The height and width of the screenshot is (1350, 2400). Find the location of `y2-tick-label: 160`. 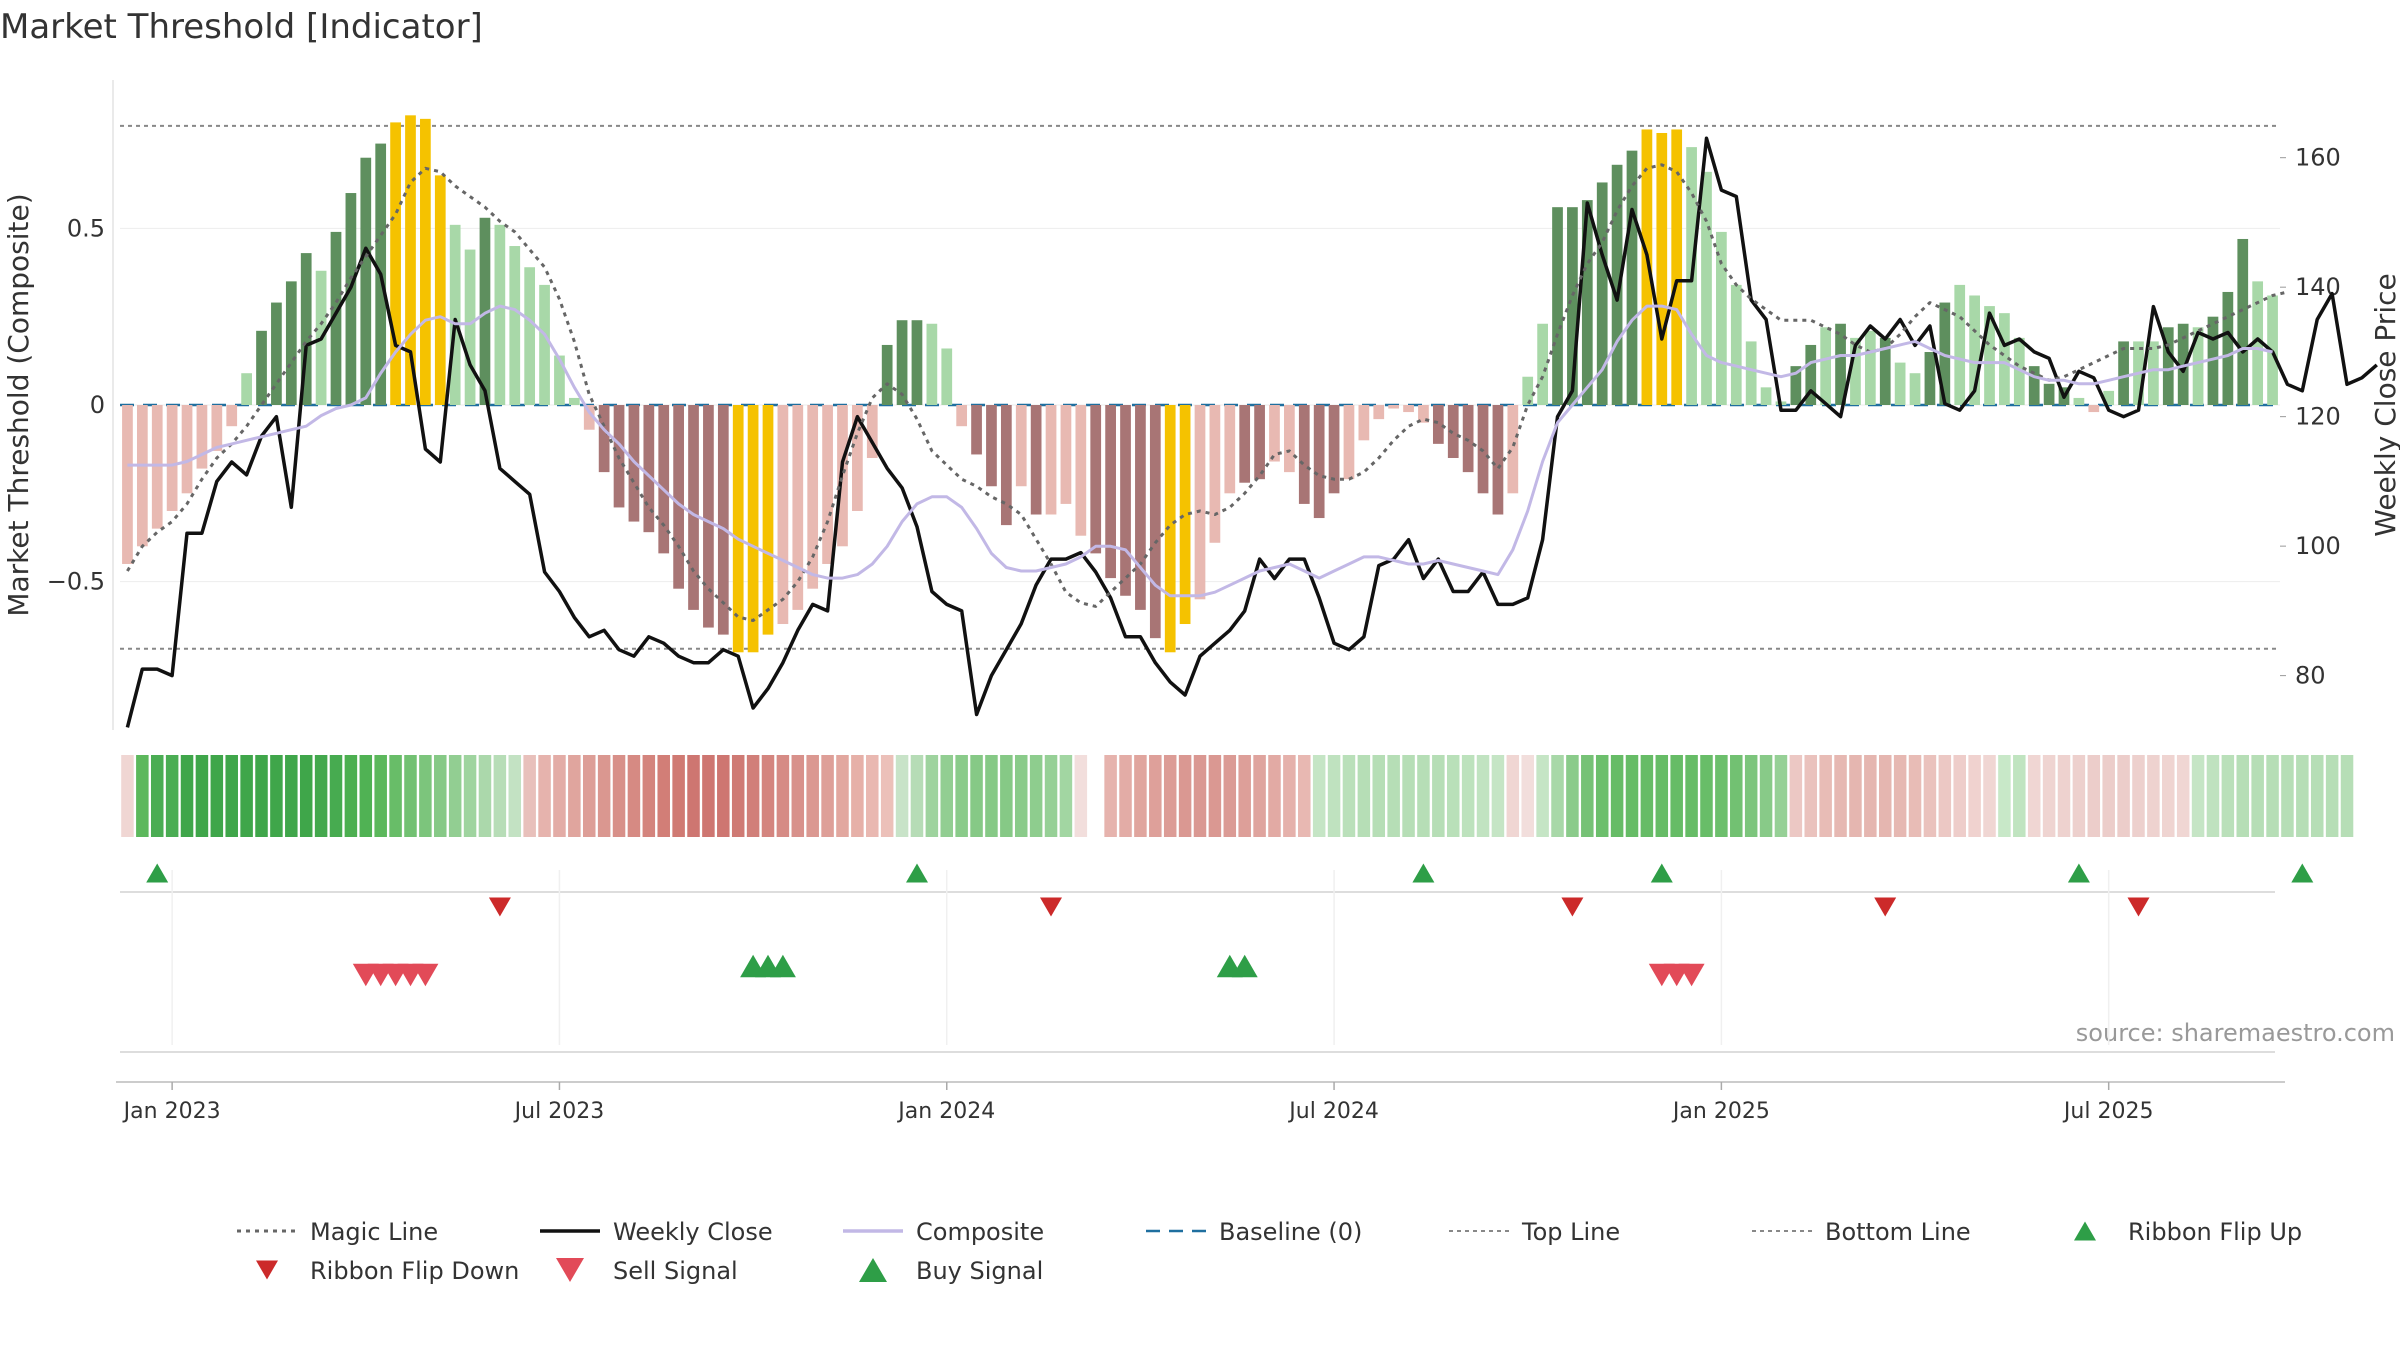

y2-tick-label: 160 is located at coordinates (2318, 158).